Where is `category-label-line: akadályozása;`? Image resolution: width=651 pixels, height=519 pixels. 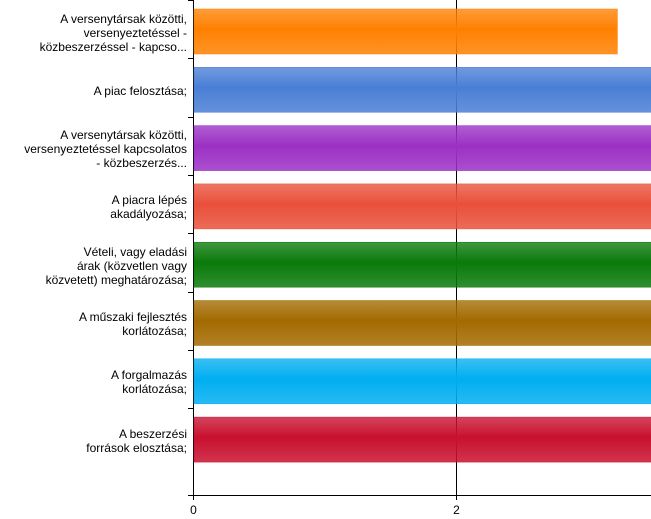 category-label-line: akadályozása; is located at coordinates (148, 214).